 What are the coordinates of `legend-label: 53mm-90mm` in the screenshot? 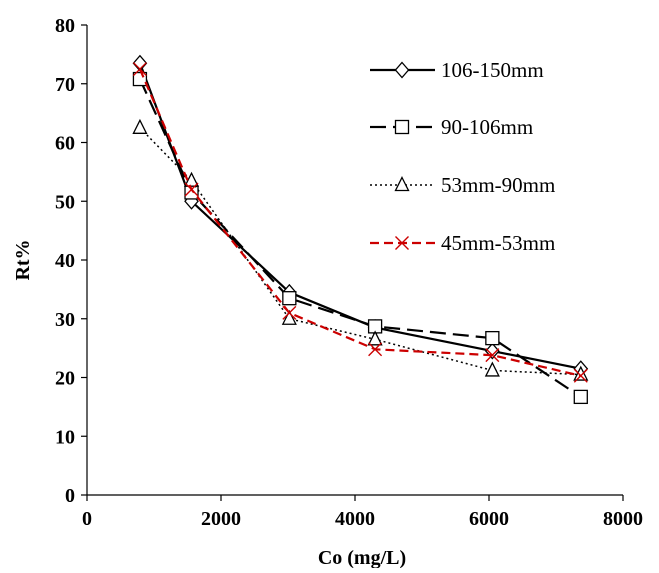 It's located at (498, 185).